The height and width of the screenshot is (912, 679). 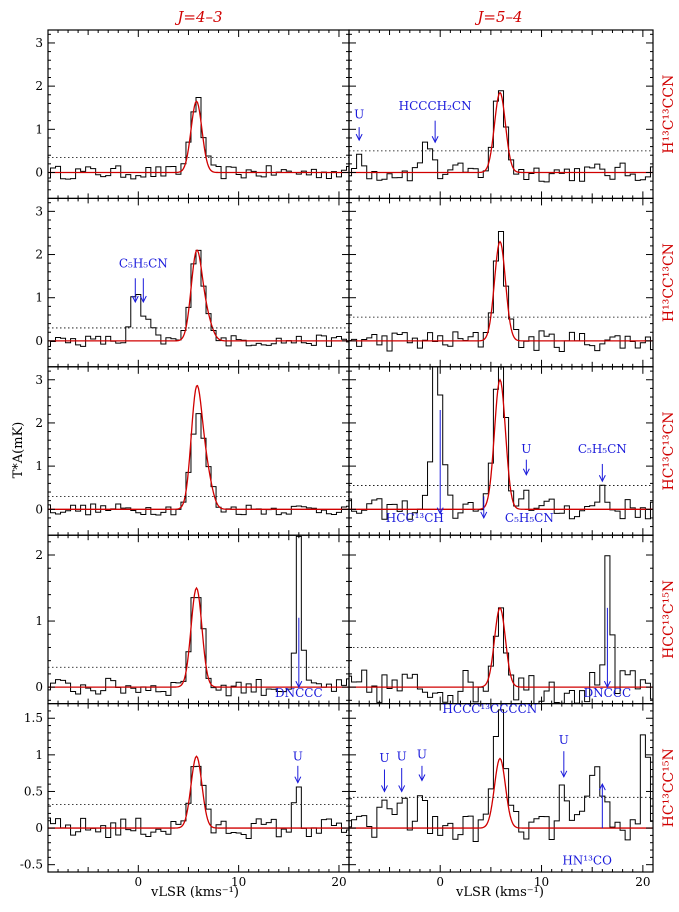 I want to click on y-tick-label: 1.5, so click(x=33, y=718).